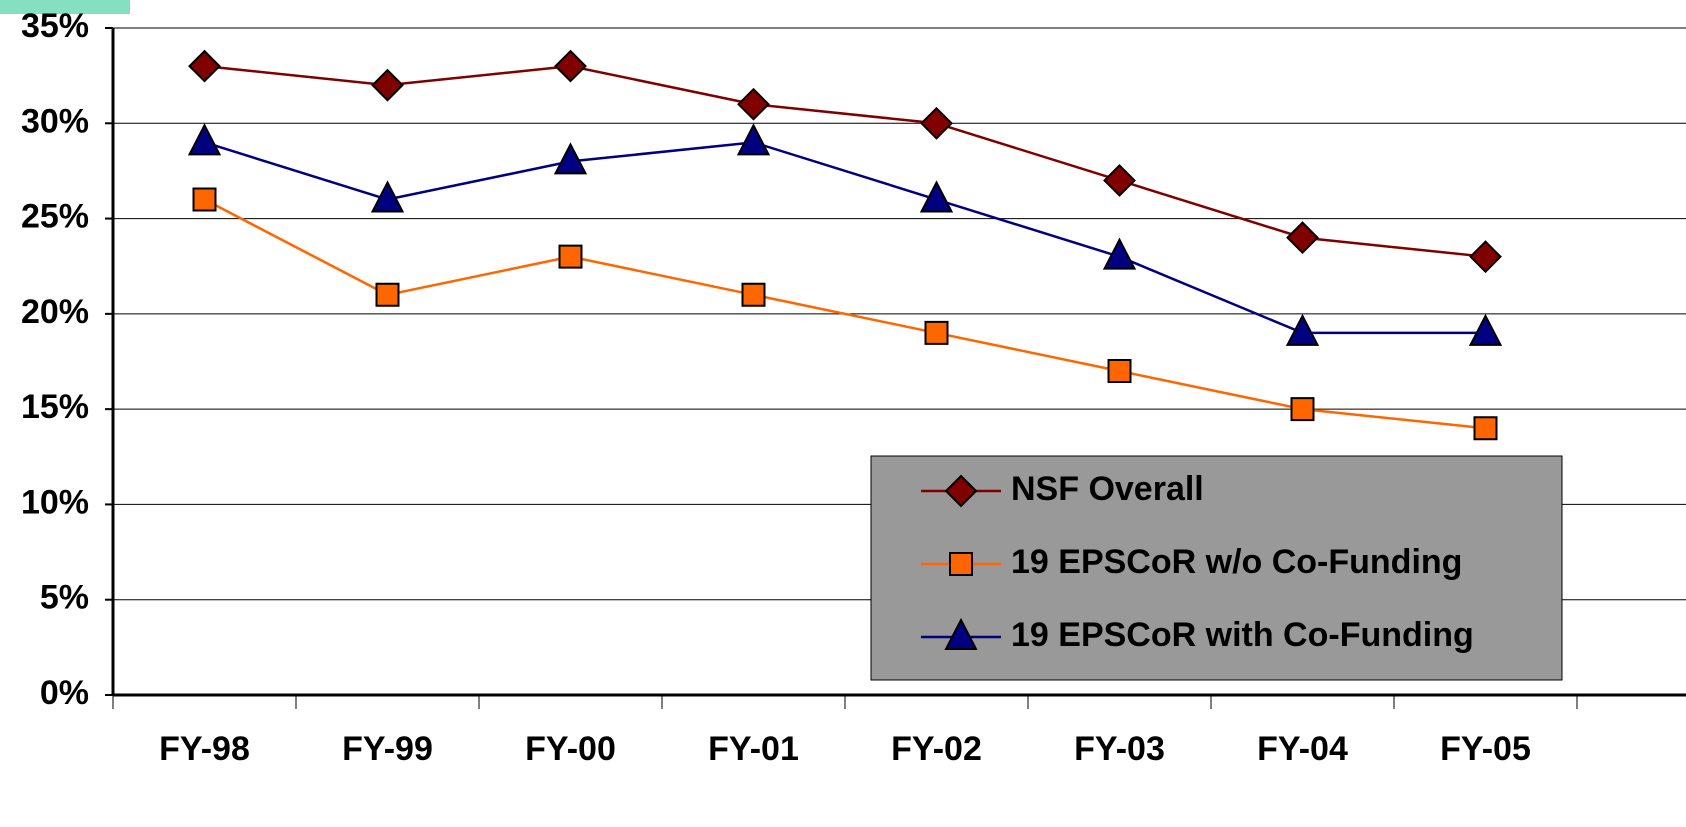 Image resolution: width=1686 pixels, height=827 pixels. Describe the element at coordinates (1302, 749) in the screenshot. I see `x-tick-label: FY-04` at that location.